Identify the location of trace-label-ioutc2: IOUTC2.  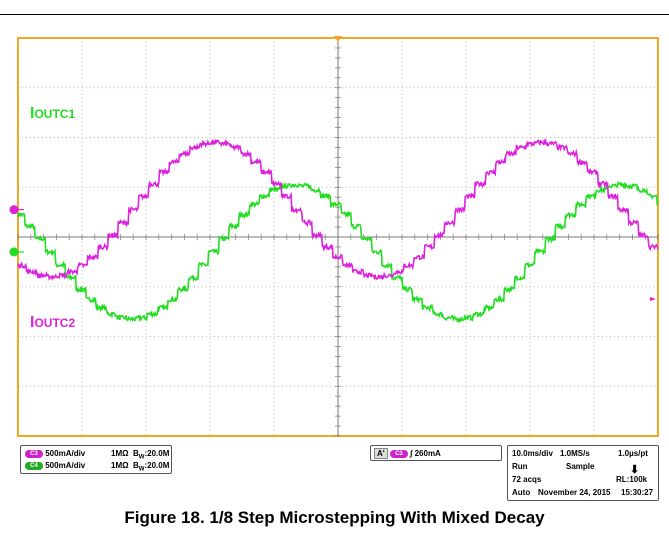
(52, 322).